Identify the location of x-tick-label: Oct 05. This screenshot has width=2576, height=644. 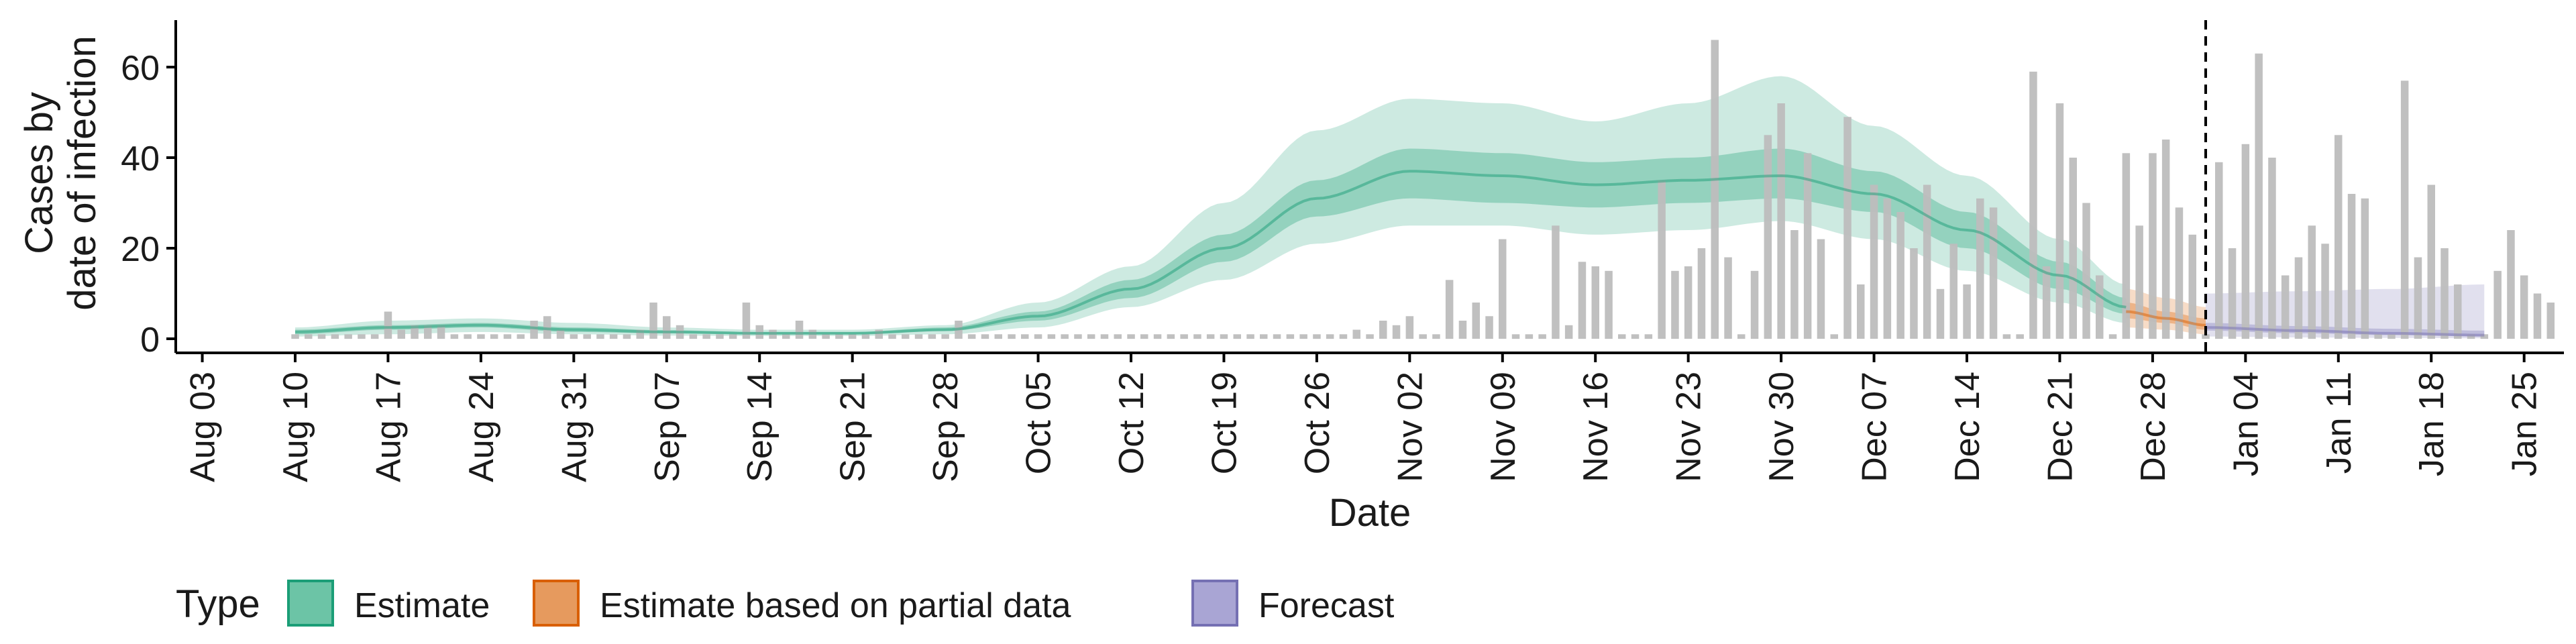
(1039, 423).